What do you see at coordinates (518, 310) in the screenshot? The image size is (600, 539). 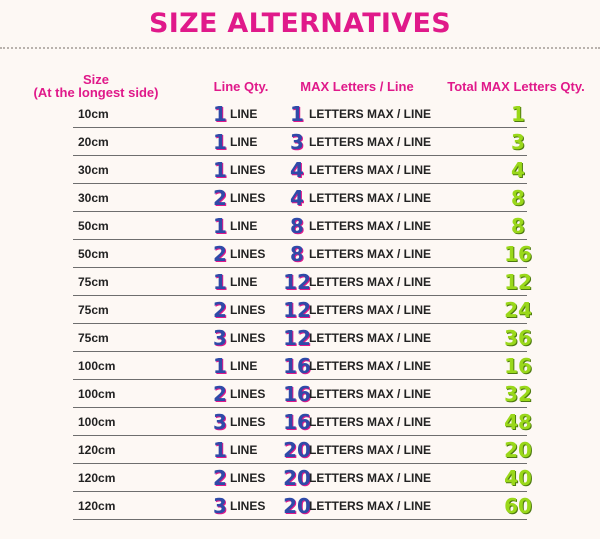 I see `total-letters-count: 24` at bounding box center [518, 310].